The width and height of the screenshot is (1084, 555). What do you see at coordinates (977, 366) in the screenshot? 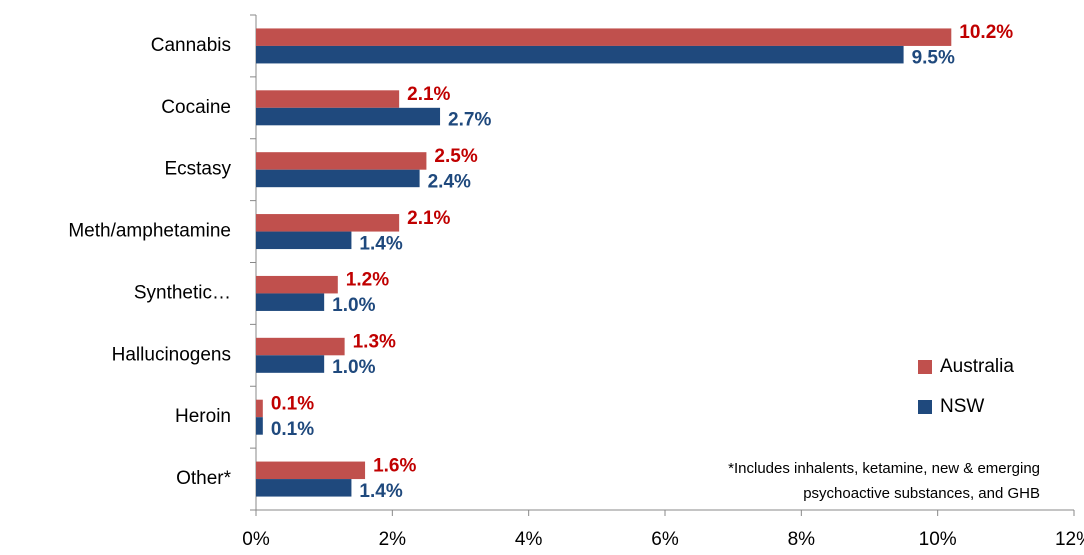
I see `legend-label: Australia` at bounding box center [977, 366].